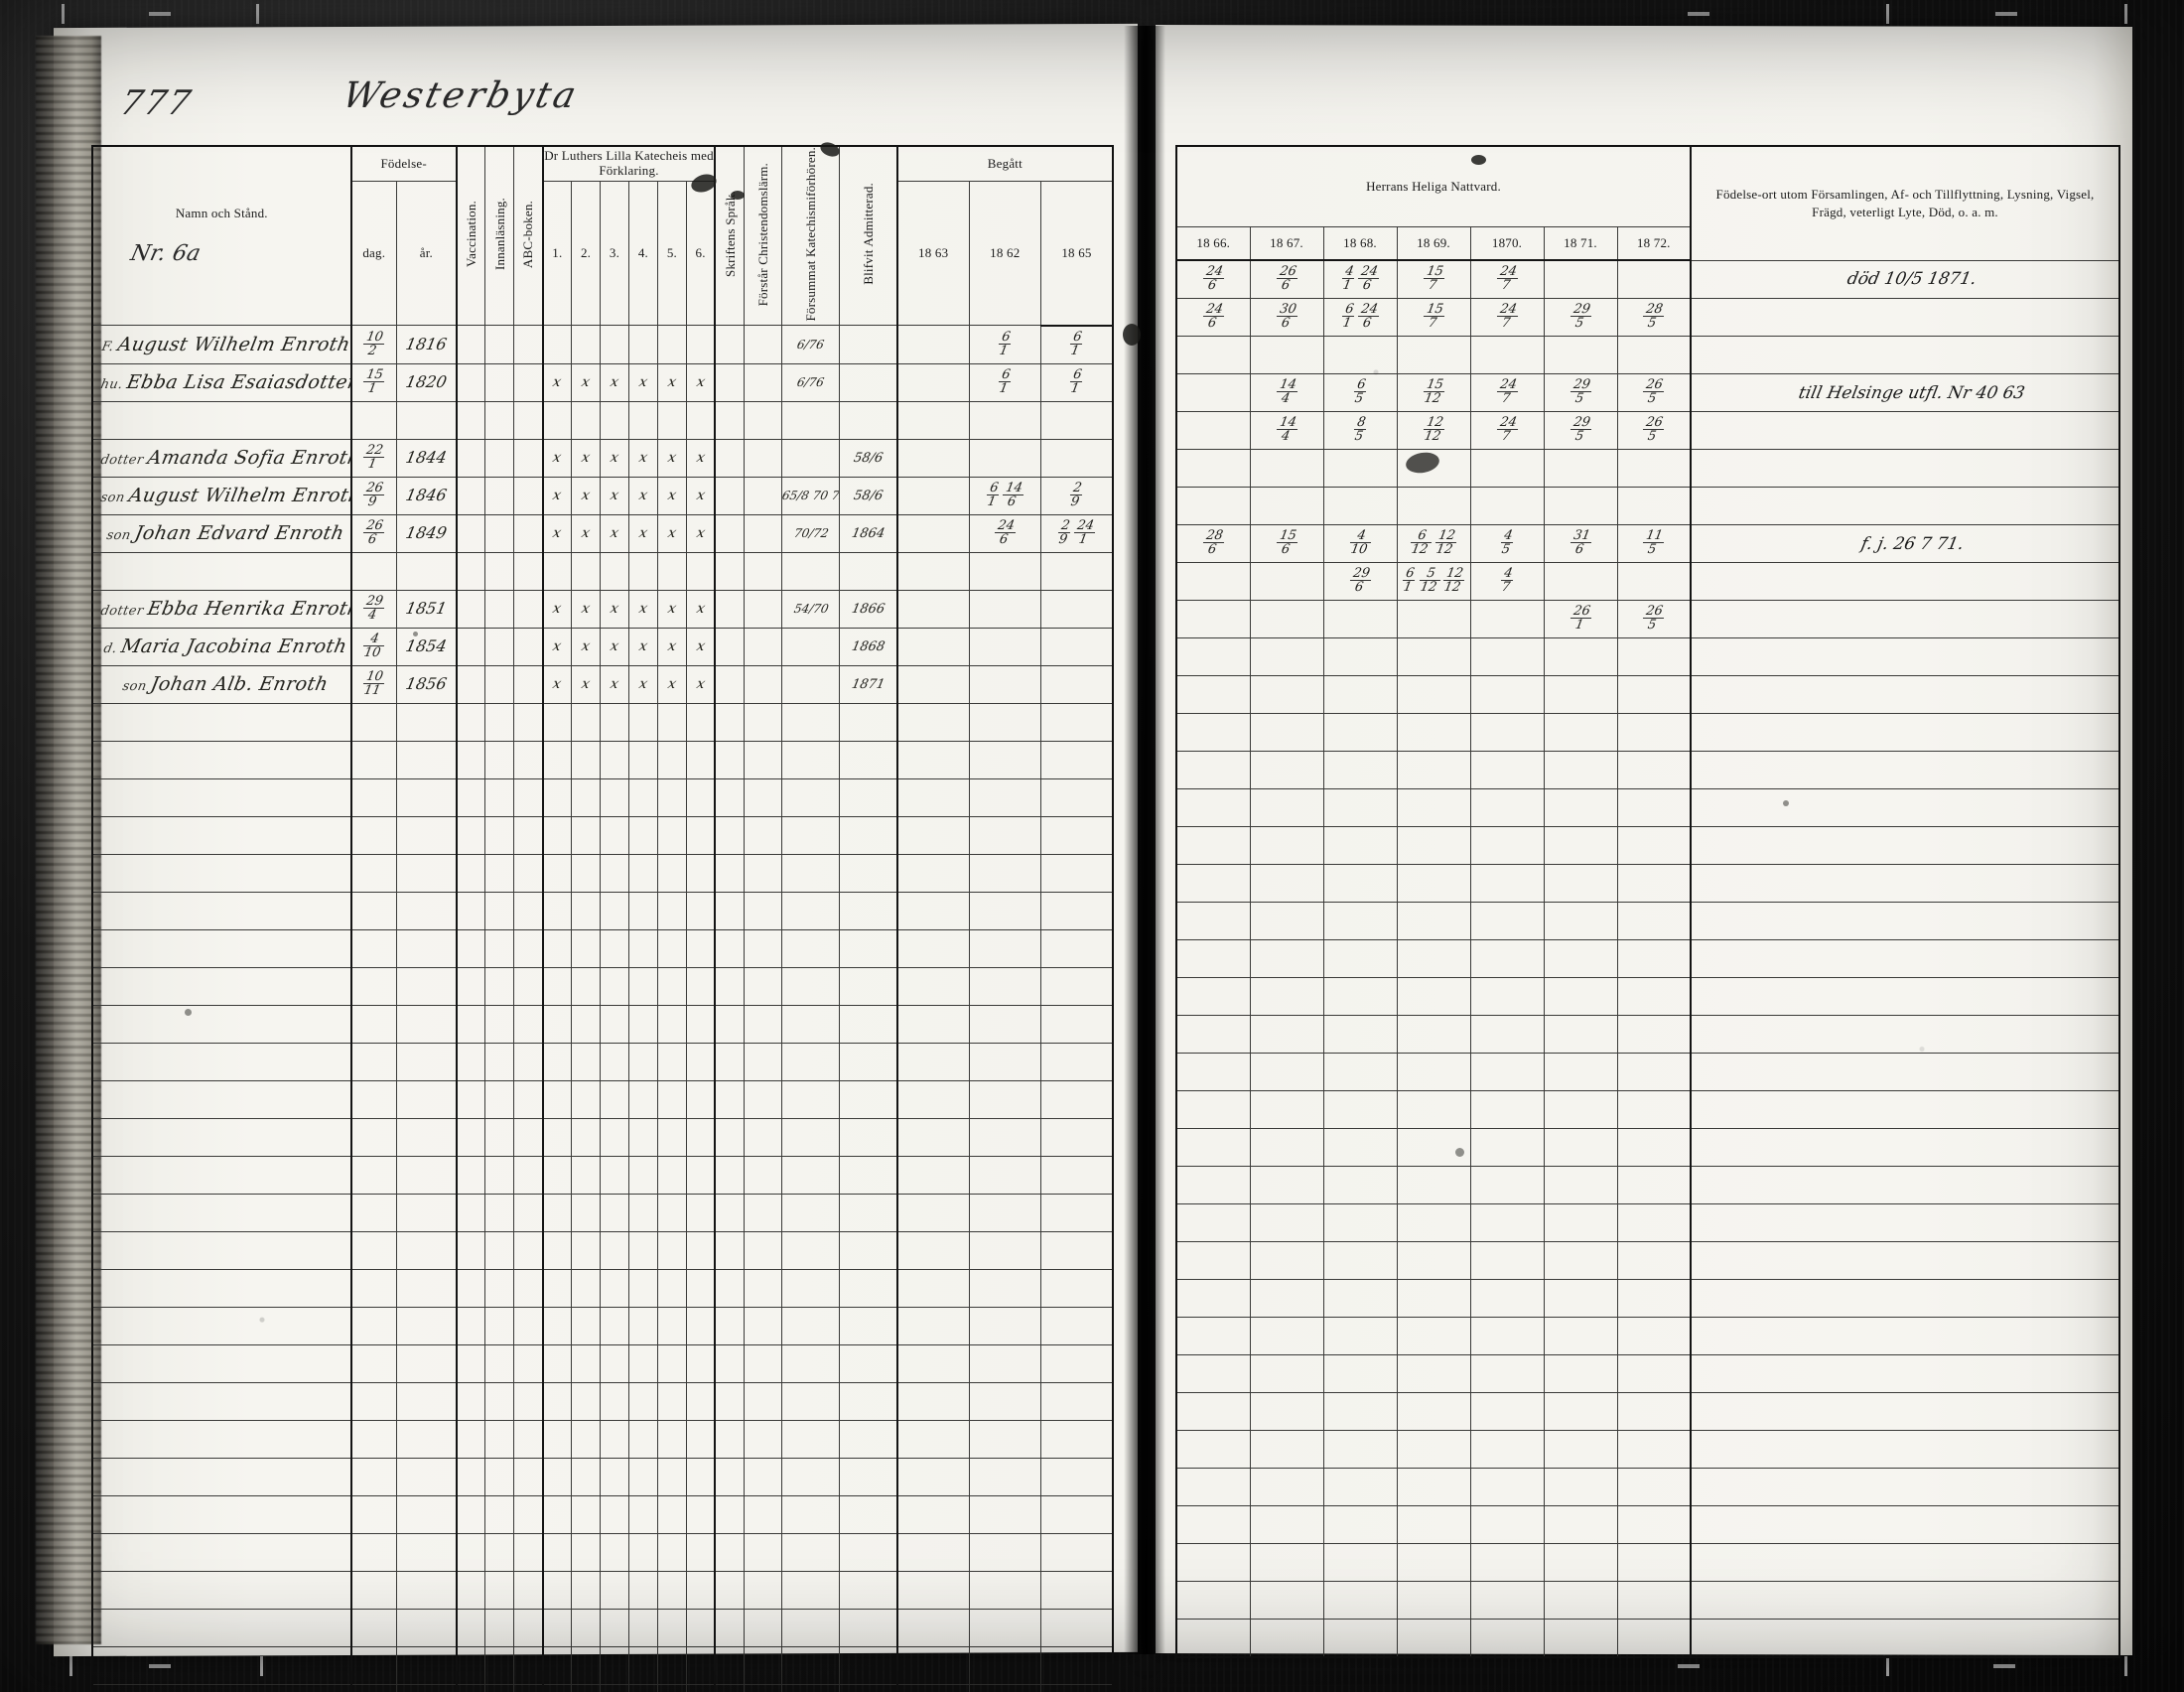  What do you see at coordinates (602, 646) in the screenshot?
I see `table-row: d.Maria Jacobina Enroth 4 10 1854 x x x x x x 1868` at bounding box center [602, 646].